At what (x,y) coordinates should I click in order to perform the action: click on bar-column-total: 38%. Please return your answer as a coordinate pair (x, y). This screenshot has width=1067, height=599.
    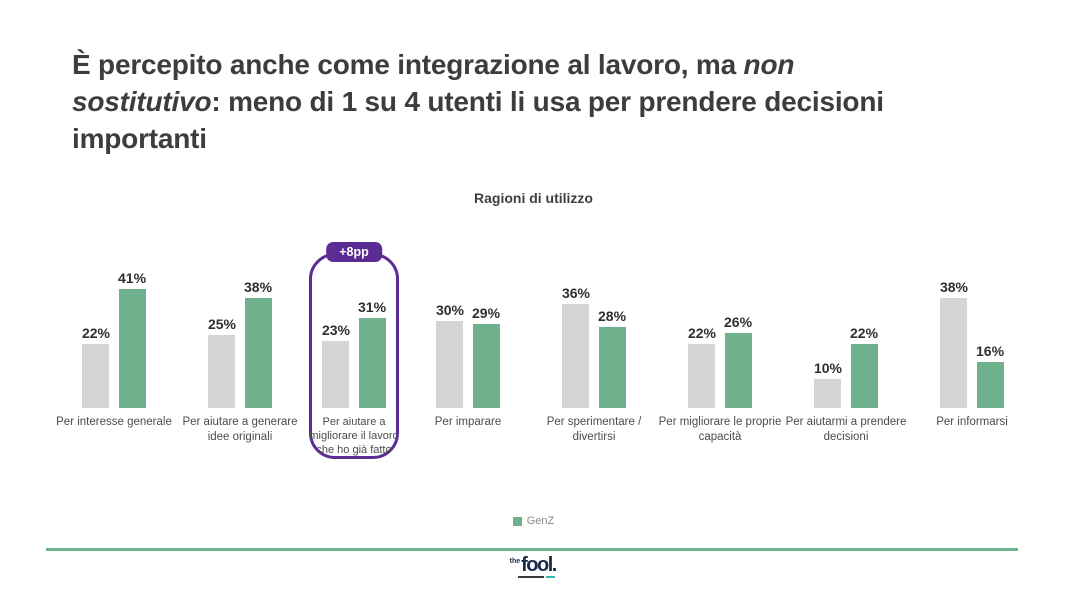
    Looking at the image, I should click on (954, 343).